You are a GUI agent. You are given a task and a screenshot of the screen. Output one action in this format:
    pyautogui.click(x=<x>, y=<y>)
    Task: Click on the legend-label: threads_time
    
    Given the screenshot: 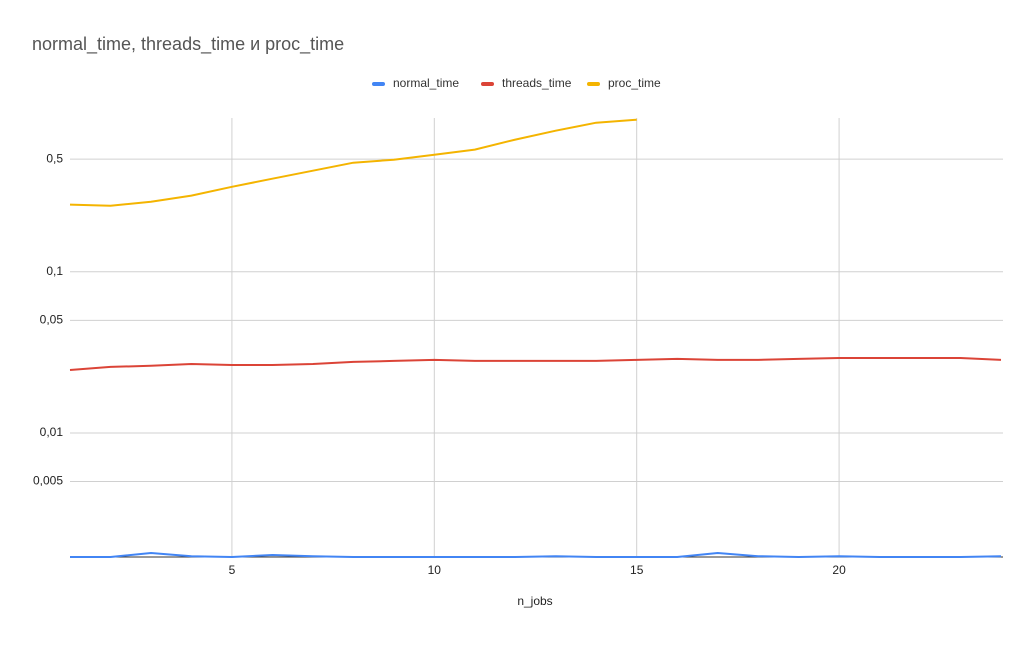 What is the action you would take?
    pyautogui.click(x=537, y=83)
    